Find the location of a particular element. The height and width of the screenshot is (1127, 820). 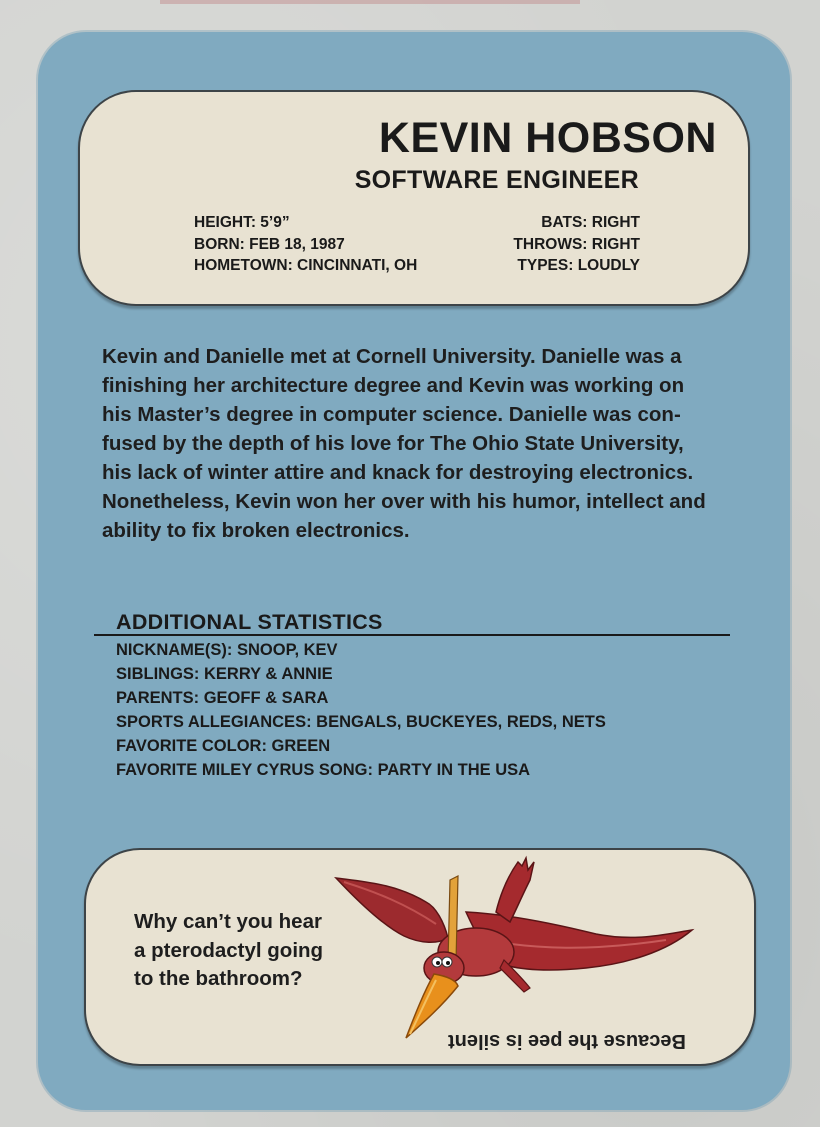

stat-nickname: NICKNAME(S): SNOOP, KEV is located at coordinates (227, 650).